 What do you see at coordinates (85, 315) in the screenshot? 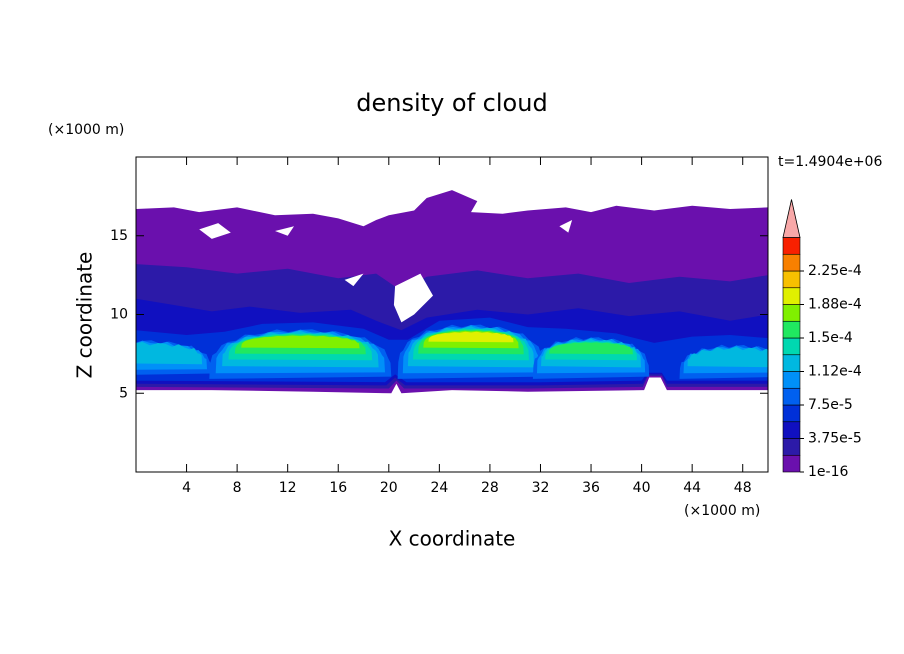
I see `y-axis-label: Z coordinate` at bounding box center [85, 315].